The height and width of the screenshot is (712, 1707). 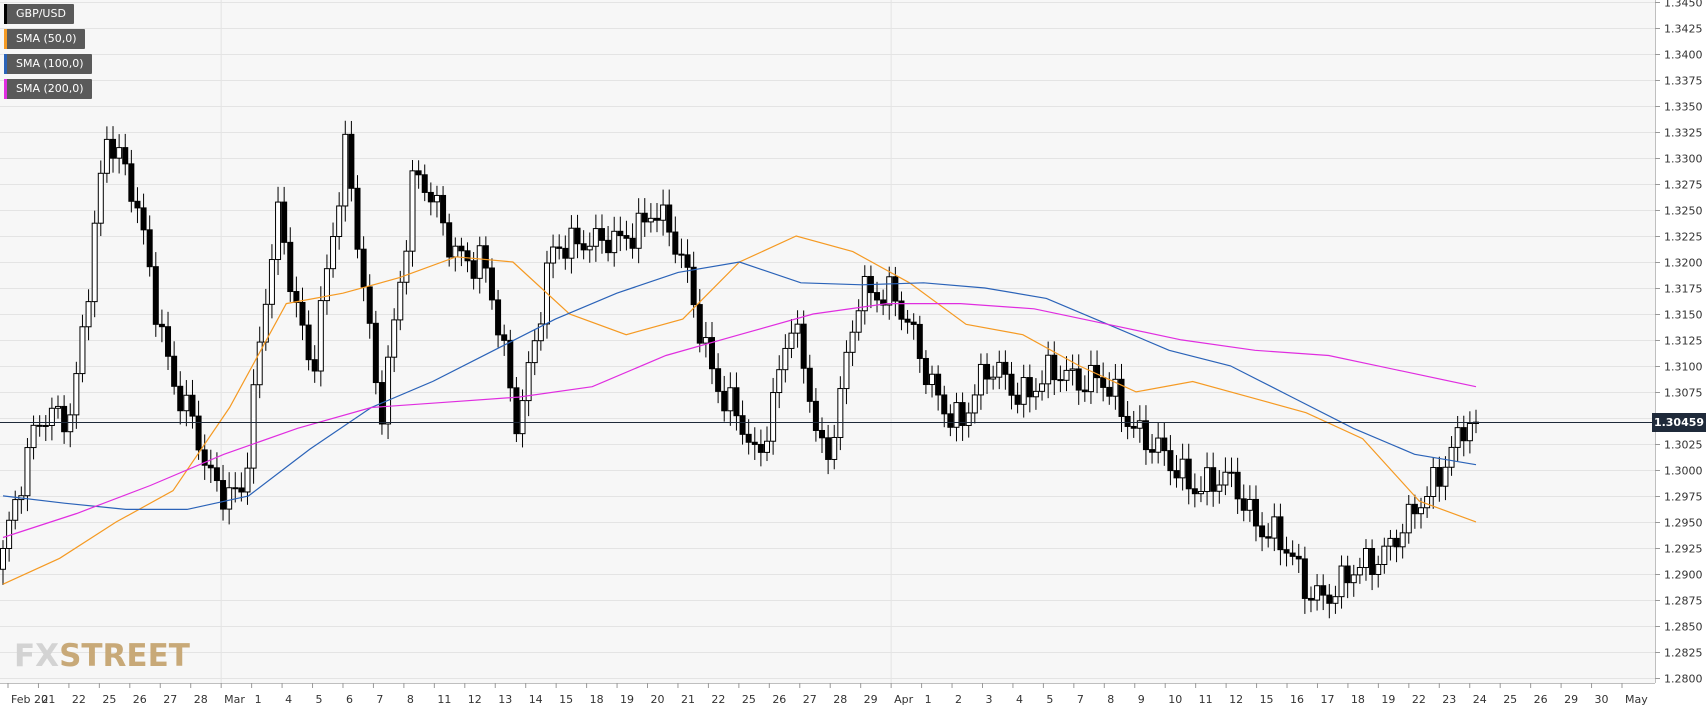 What do you see at coordinates (1683, 263) in the screenshot?
I see `y-tick-label: 1.3200` at bounding box center [1683, 263].